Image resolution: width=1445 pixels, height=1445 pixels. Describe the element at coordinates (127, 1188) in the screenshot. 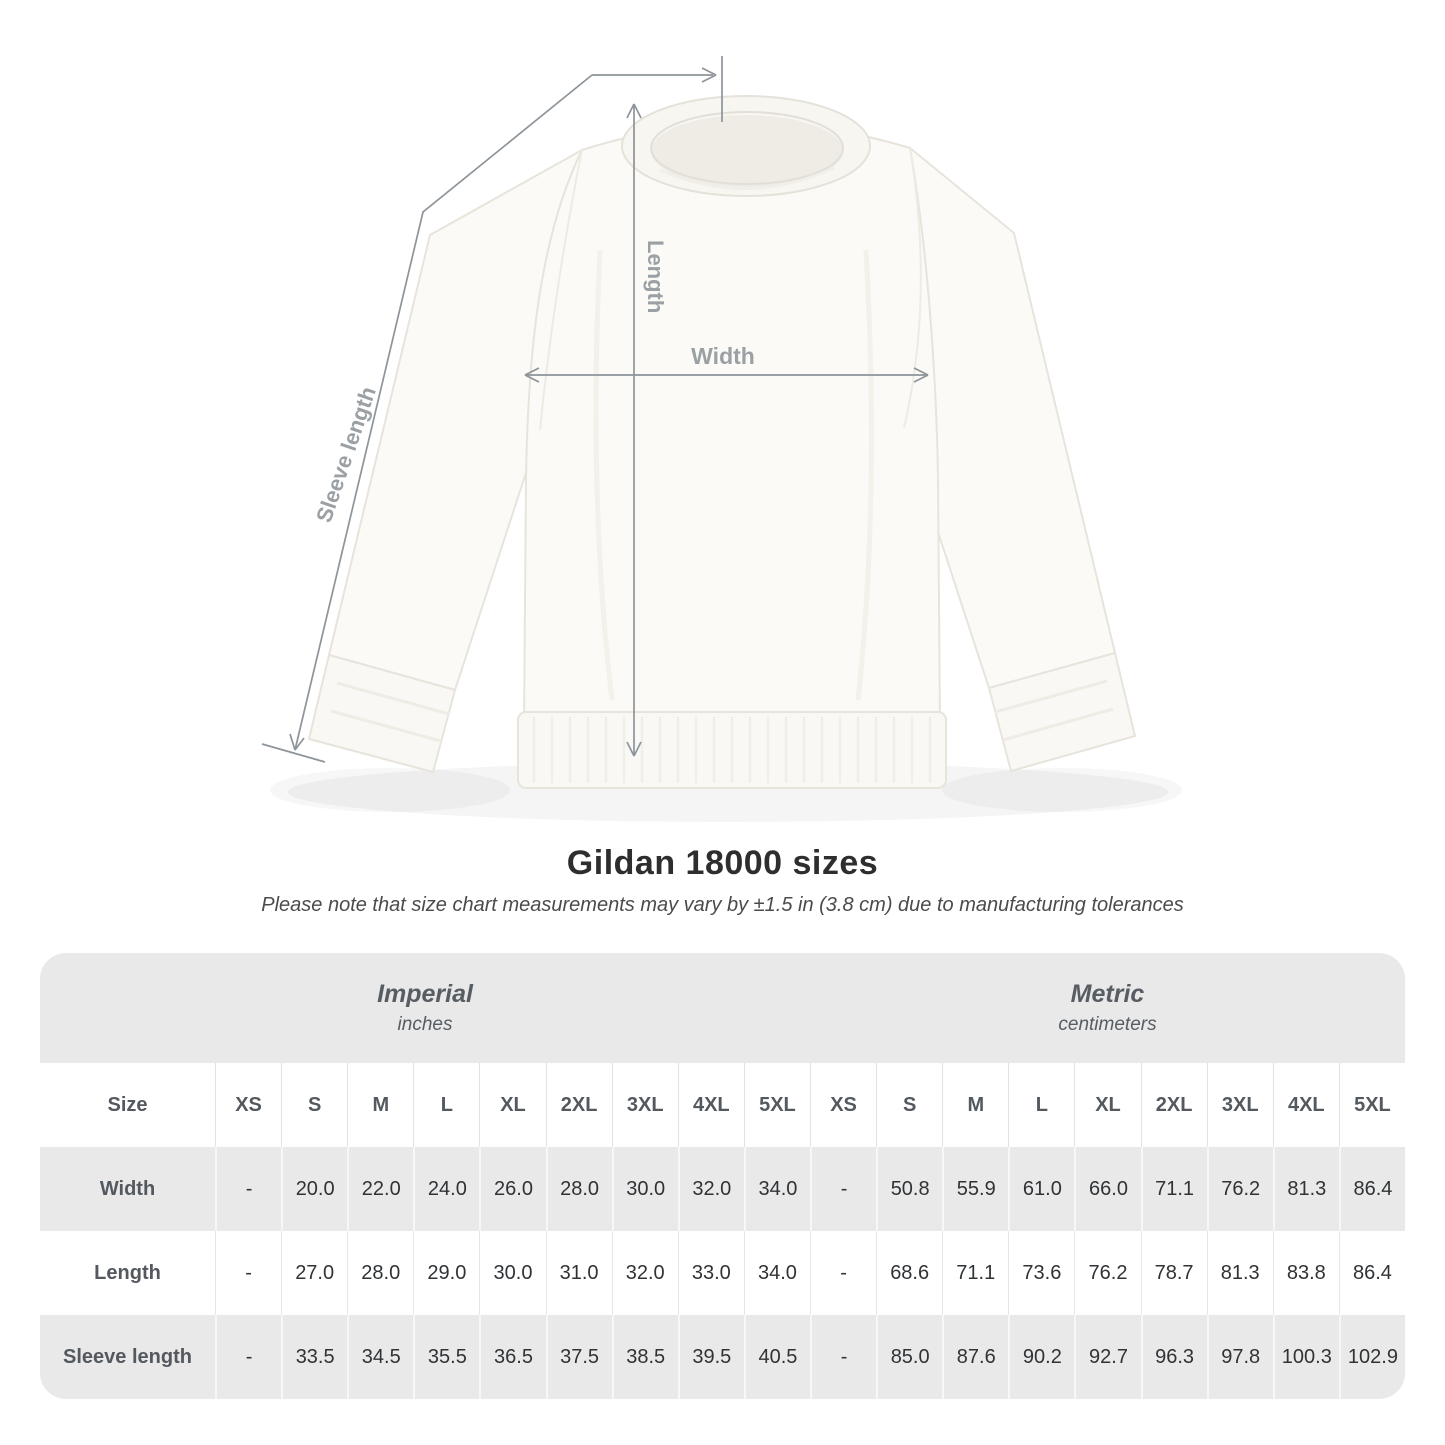

I see `row-label: Width` at that location.